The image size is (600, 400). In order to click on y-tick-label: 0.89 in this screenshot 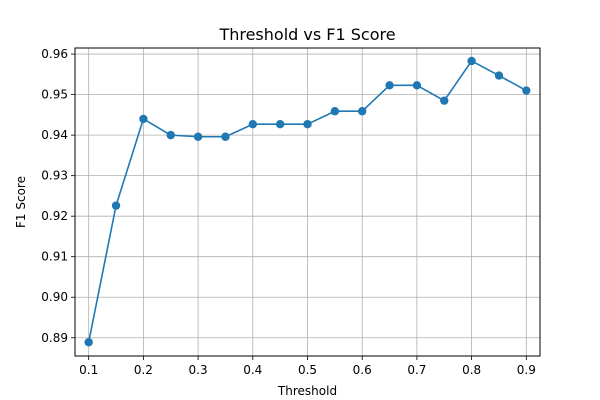, I will do `click(54, 338)`.